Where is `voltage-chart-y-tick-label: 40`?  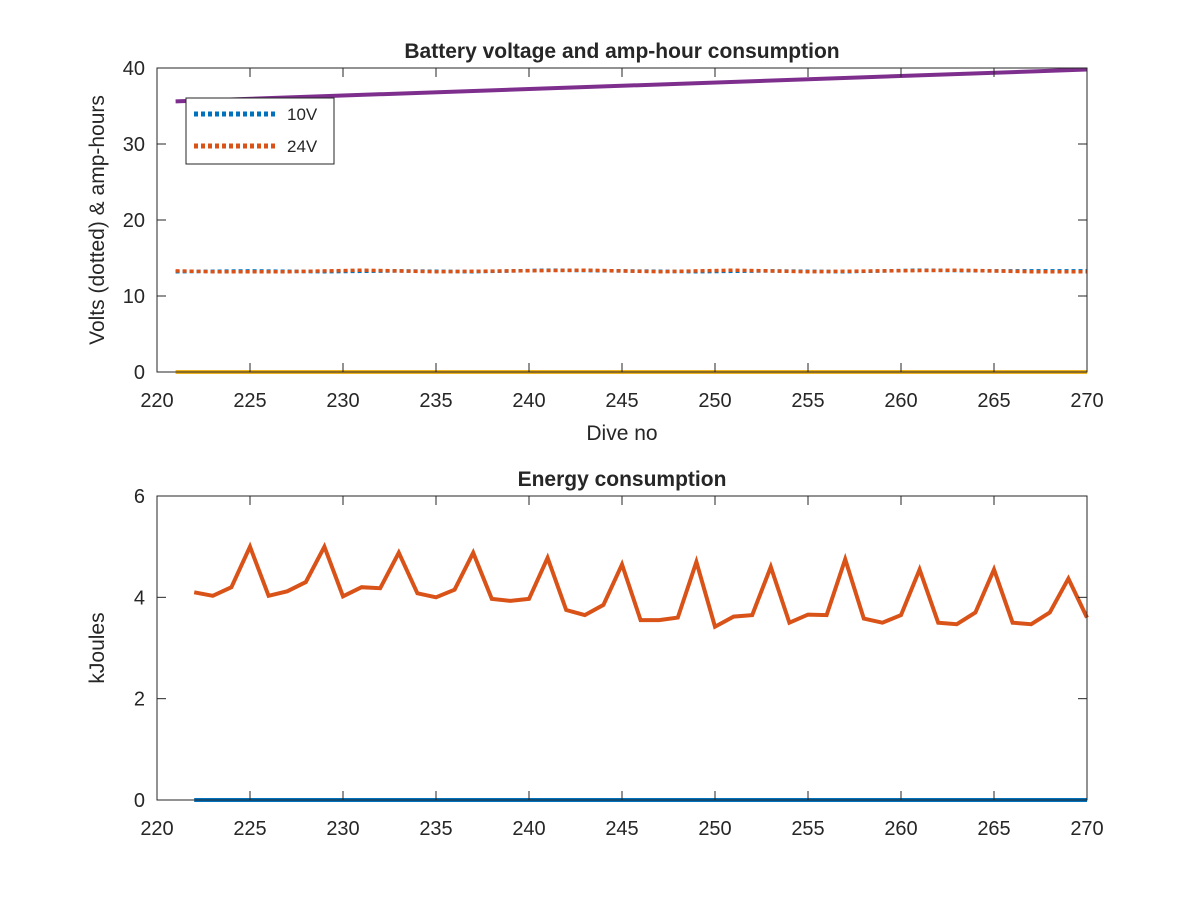
voltage-chart-y-tick-label: 40 is located at coordinates (134, 69).